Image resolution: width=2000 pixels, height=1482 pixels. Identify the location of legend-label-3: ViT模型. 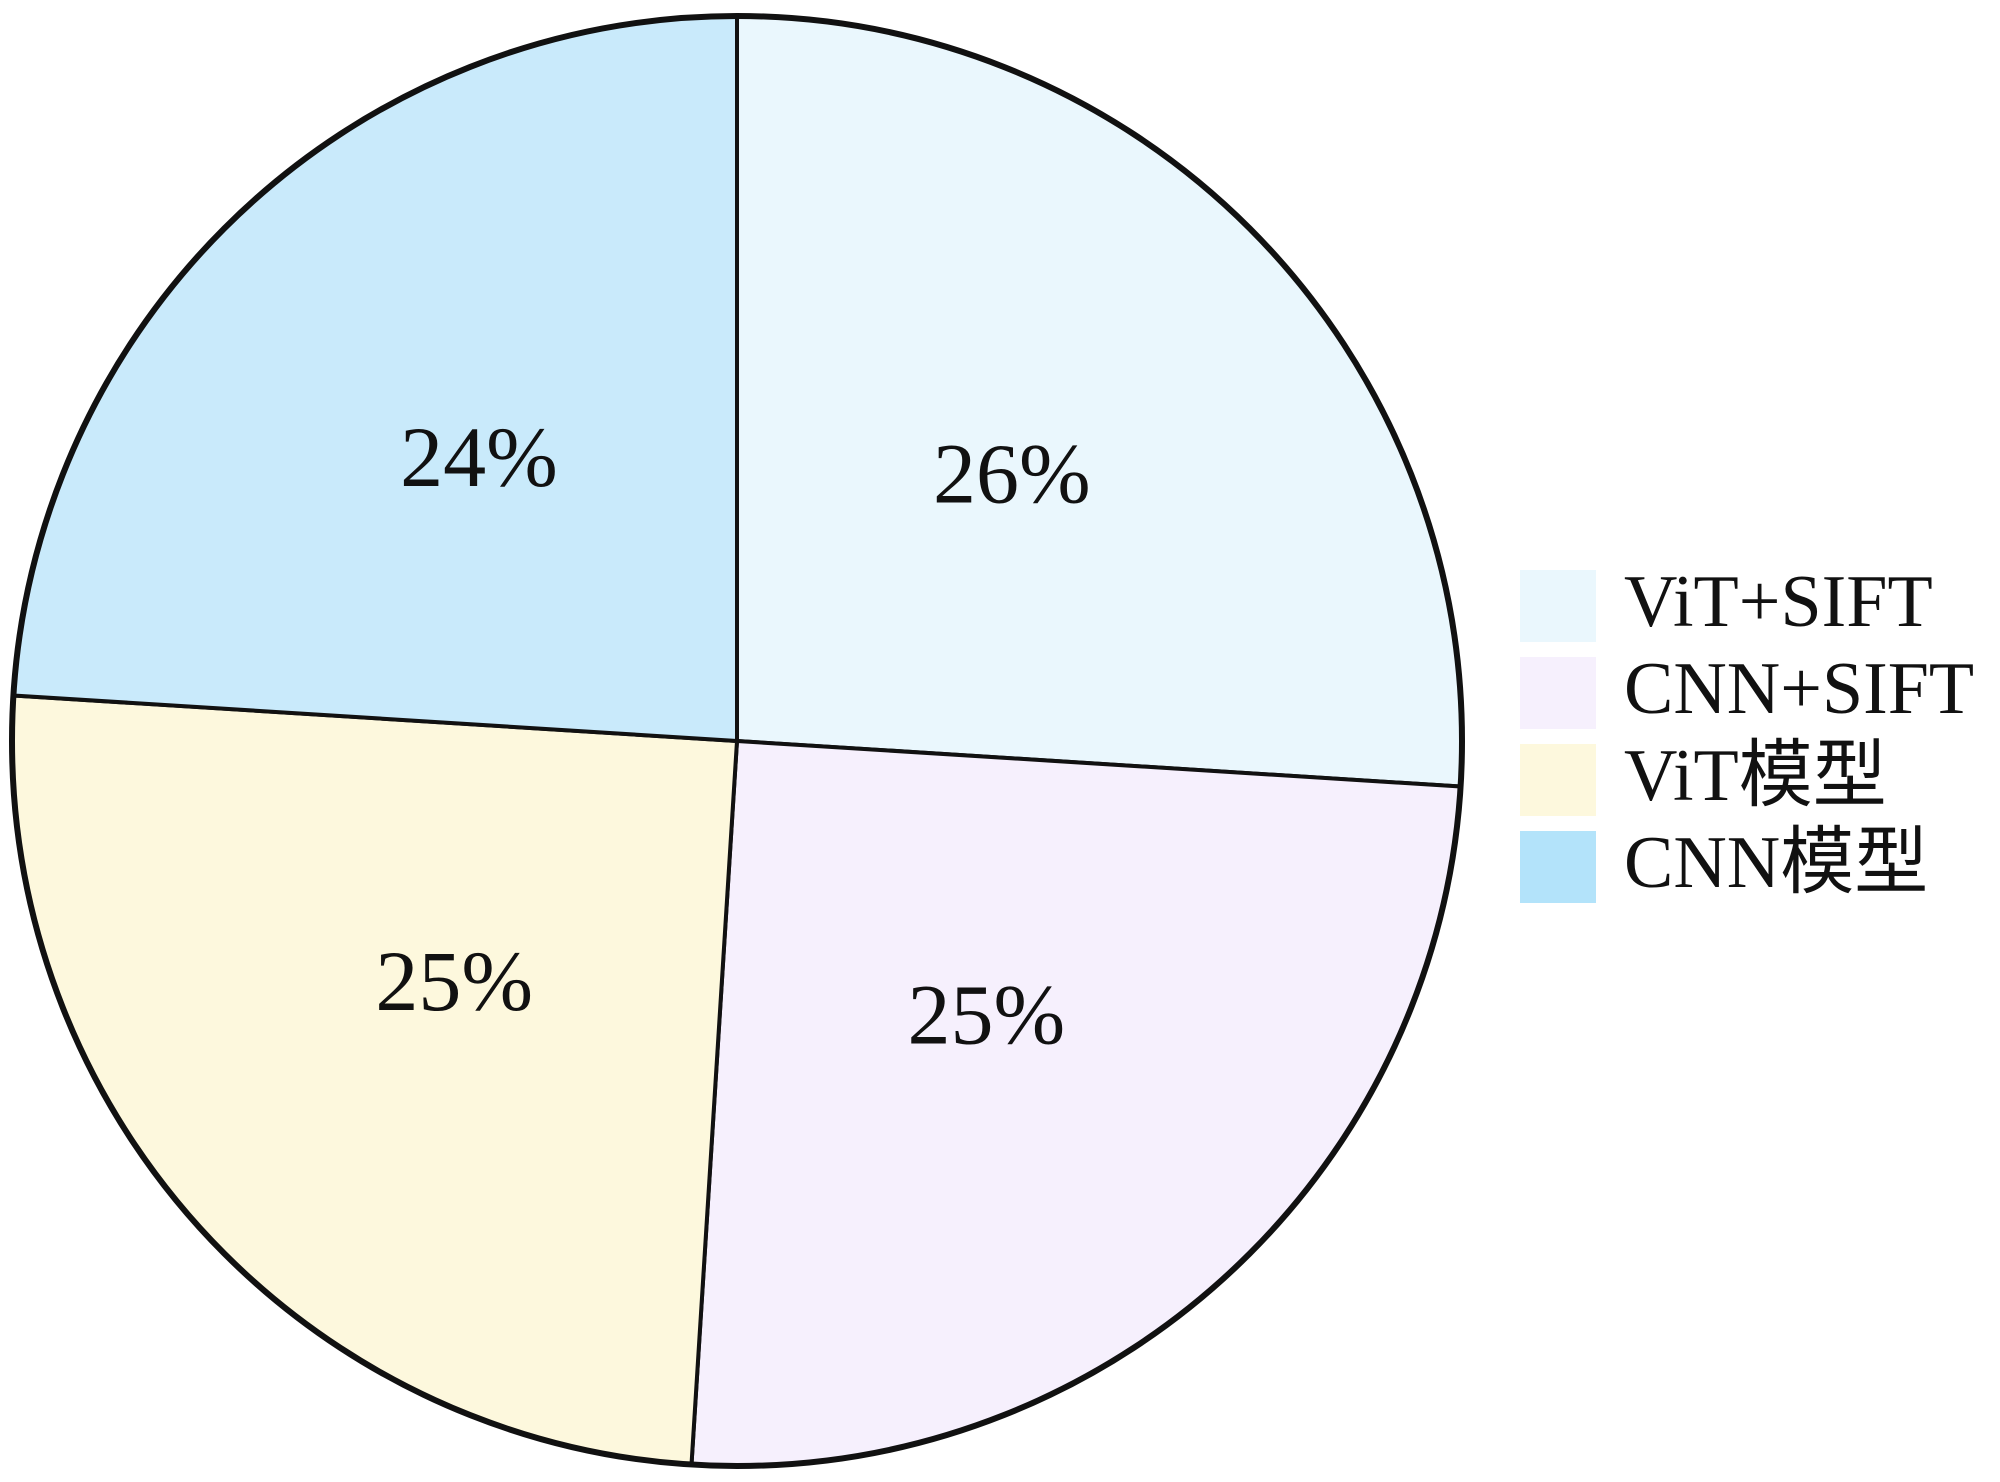
(1755, 776).